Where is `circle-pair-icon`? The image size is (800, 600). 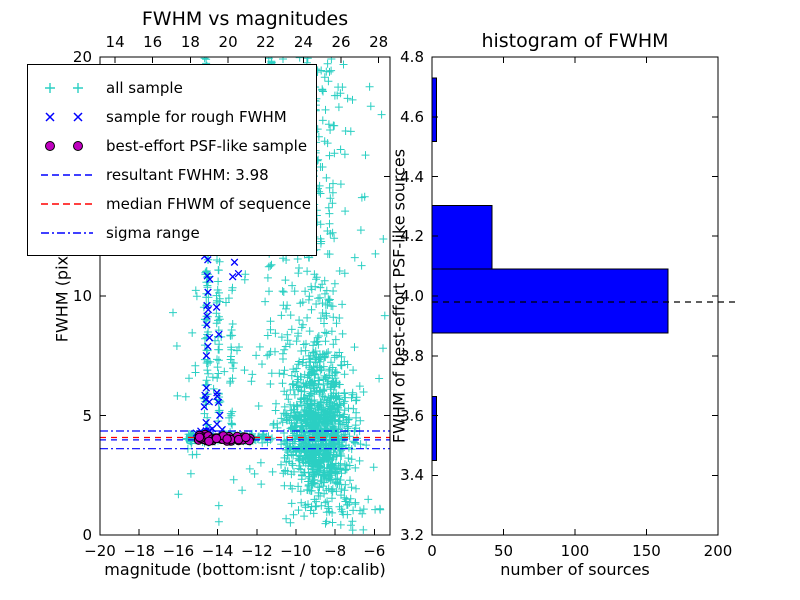 circle-pair-icon is located at coordinates (64, 145).